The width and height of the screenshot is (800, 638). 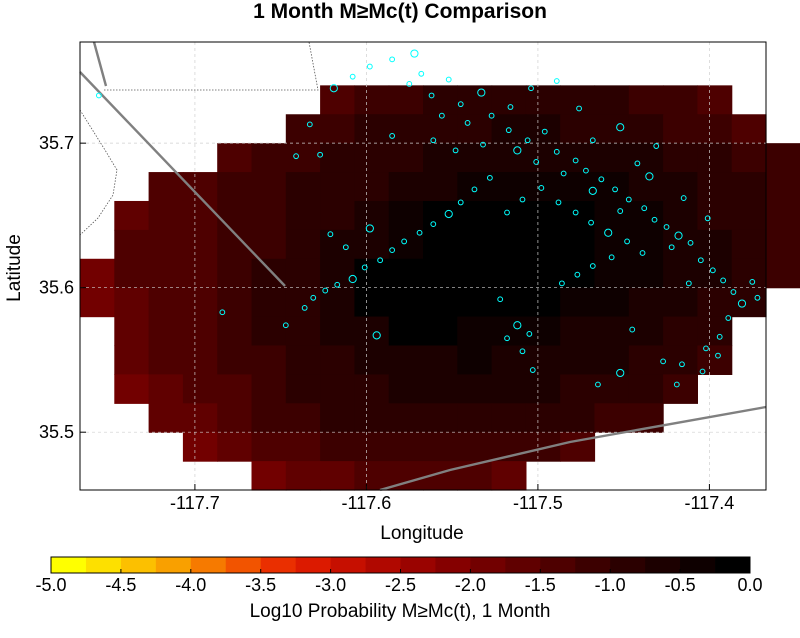 What do you see at coordinates (56, 432) in the screenshot?
I see `y-tick-label: 35.5` at bounding box center [56, 432].